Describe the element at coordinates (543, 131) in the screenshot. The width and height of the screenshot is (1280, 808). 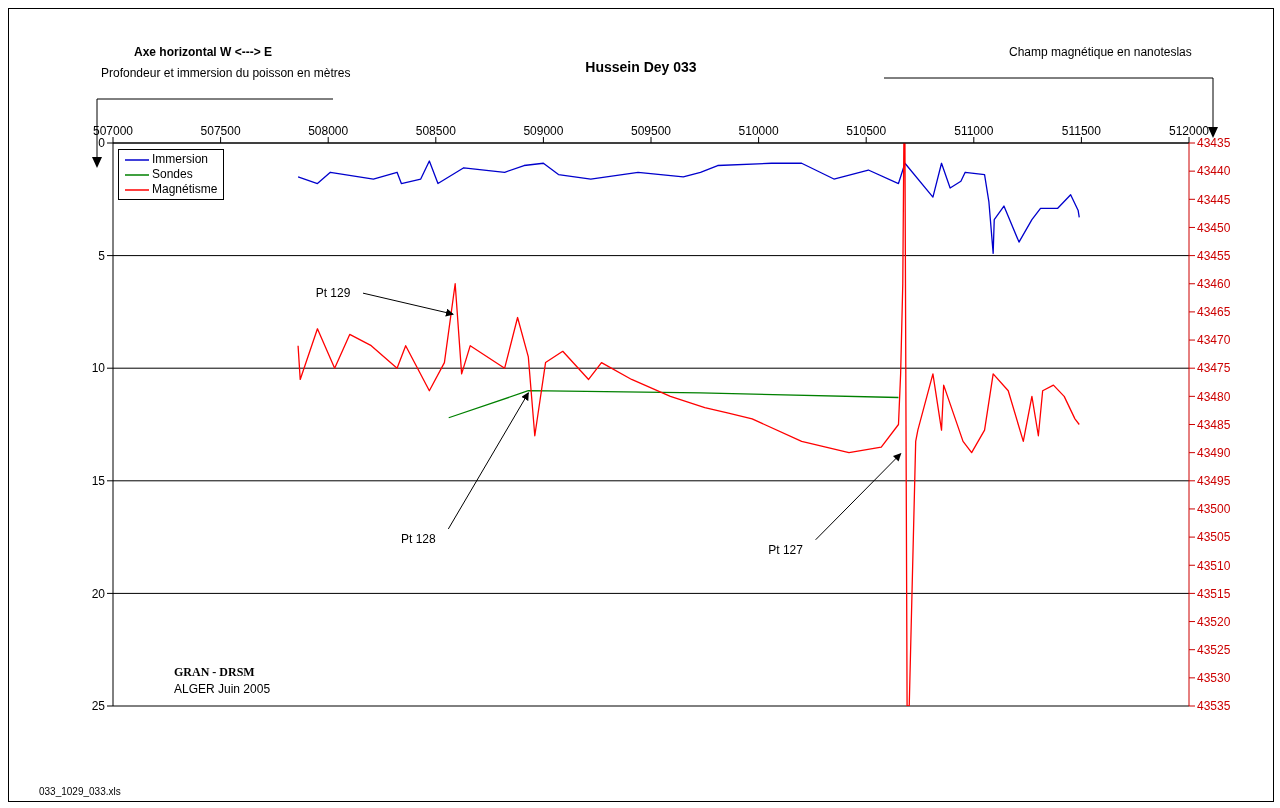
I see `x-tick-label: 509000` at that location.